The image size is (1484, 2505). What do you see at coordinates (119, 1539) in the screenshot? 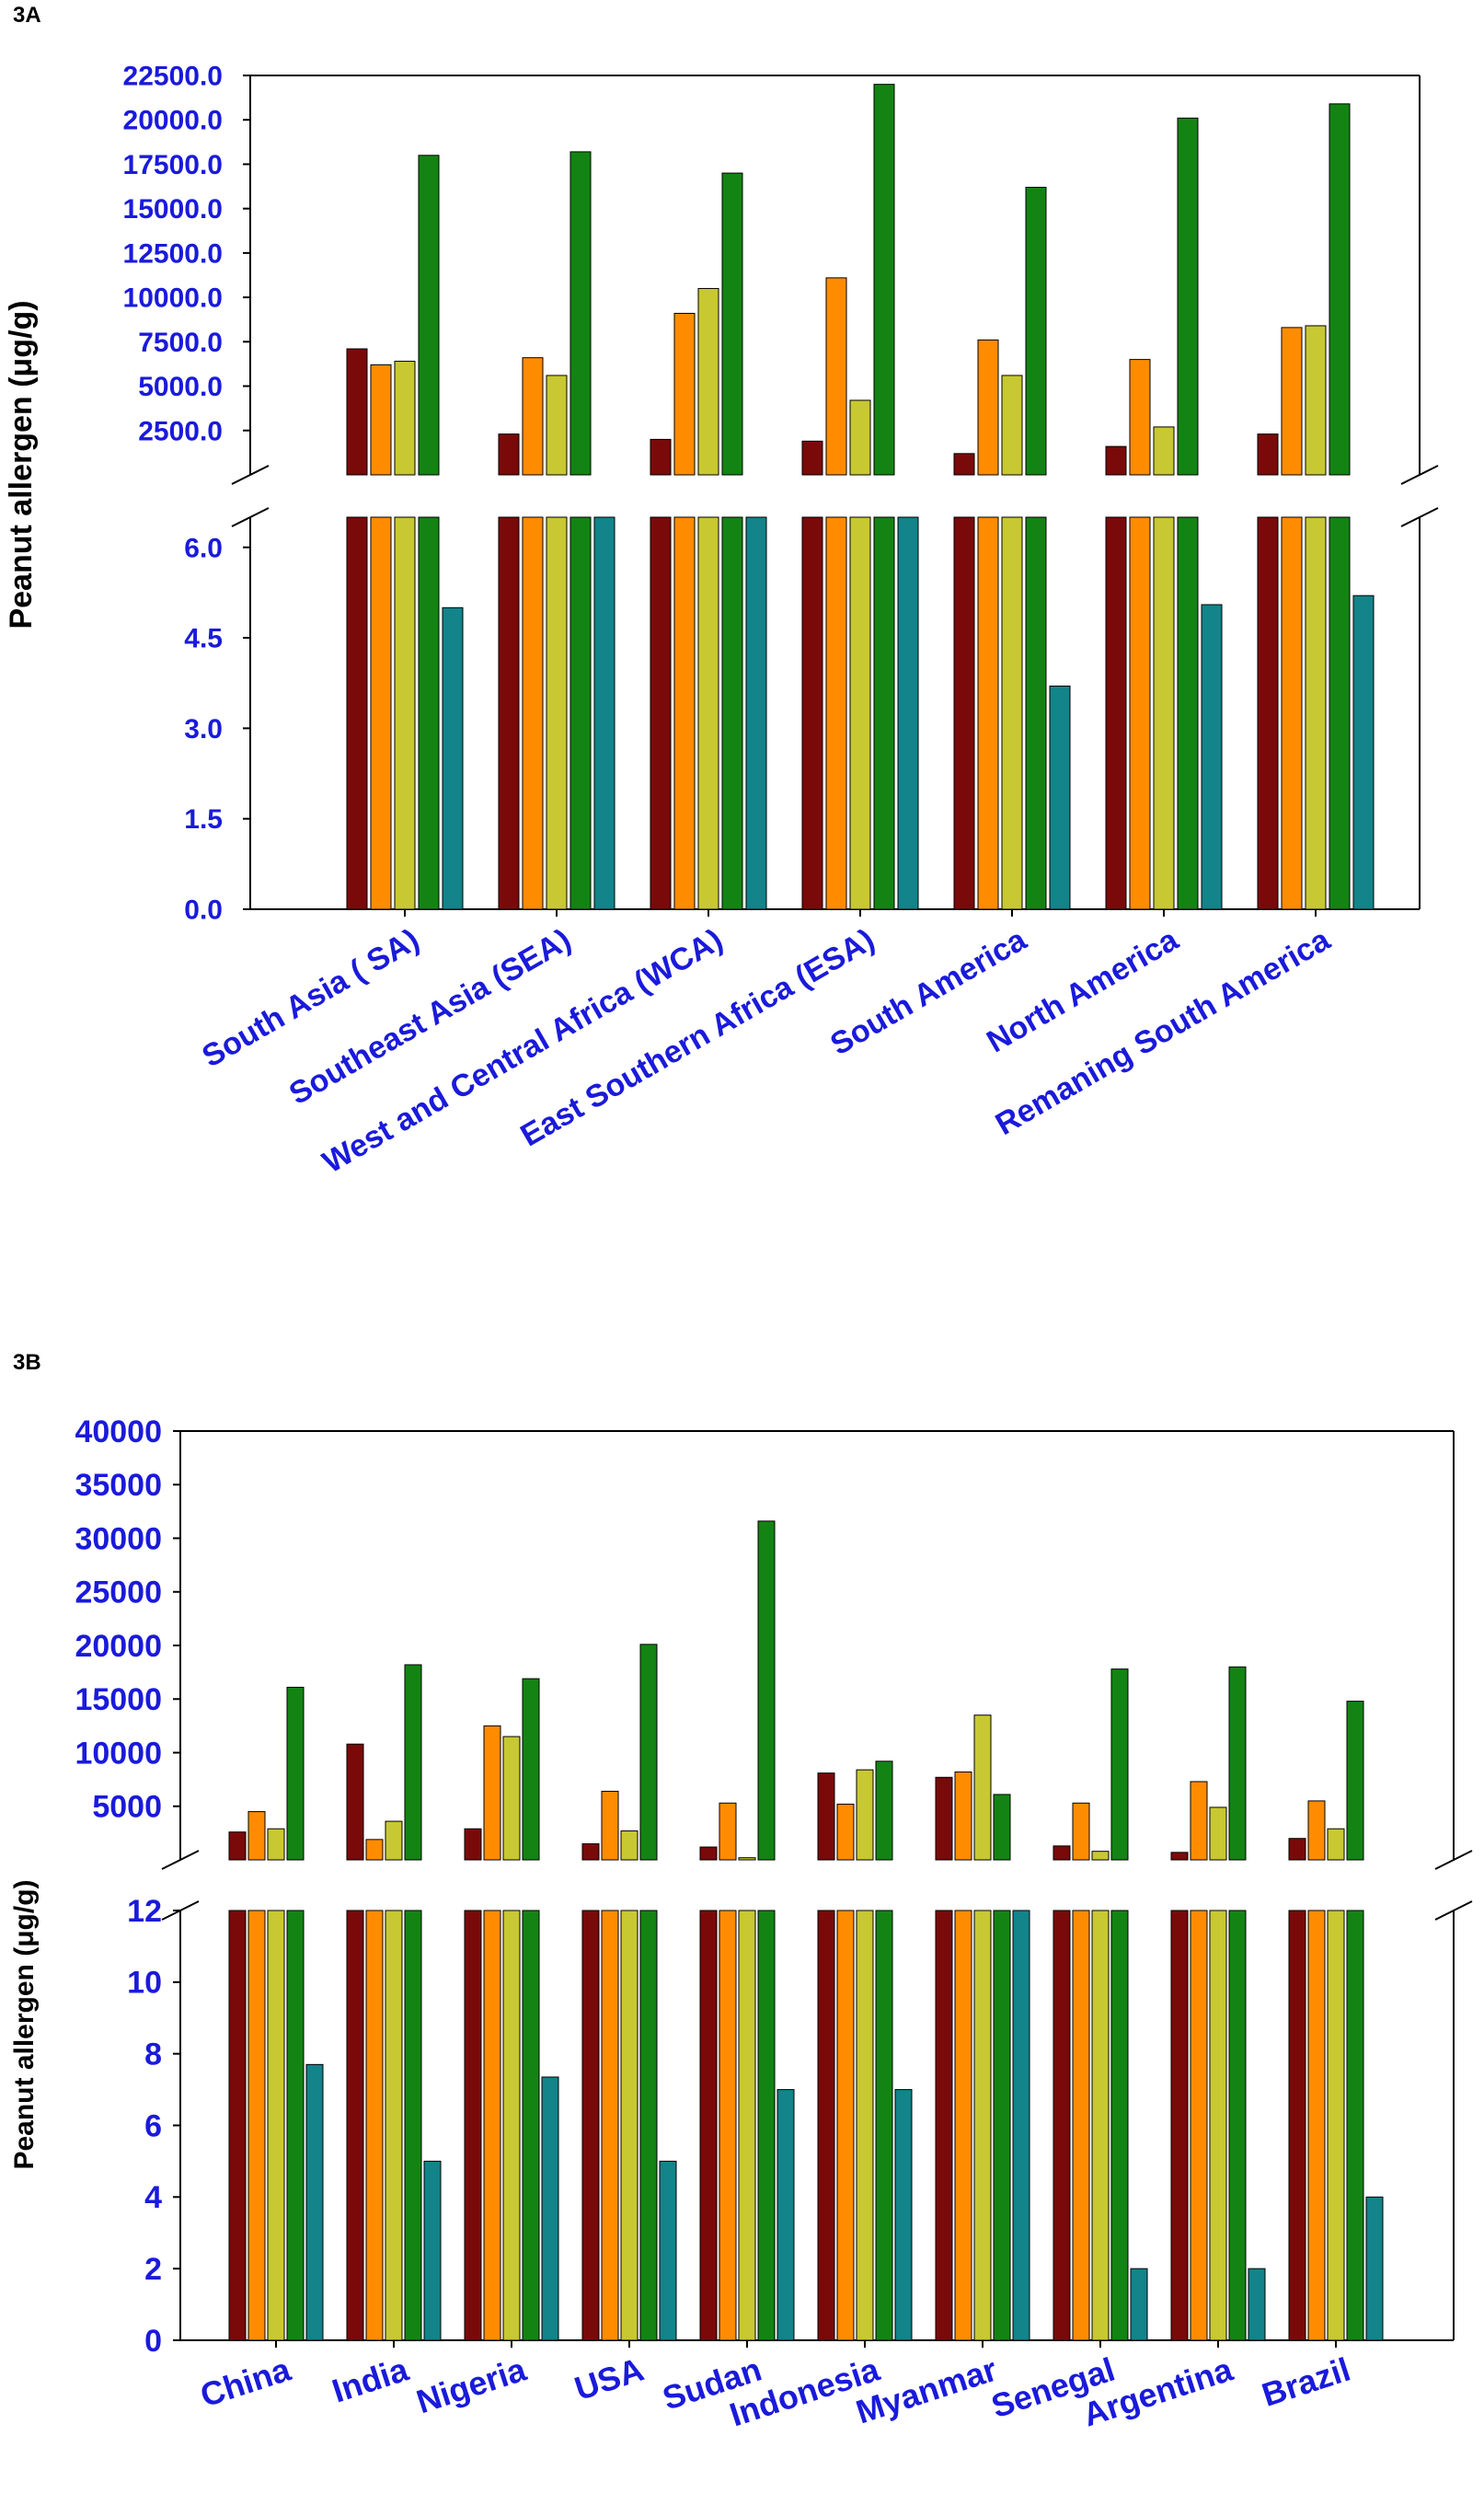
I see `y-tick-label: 30000` at bounding box center [119, 1539].